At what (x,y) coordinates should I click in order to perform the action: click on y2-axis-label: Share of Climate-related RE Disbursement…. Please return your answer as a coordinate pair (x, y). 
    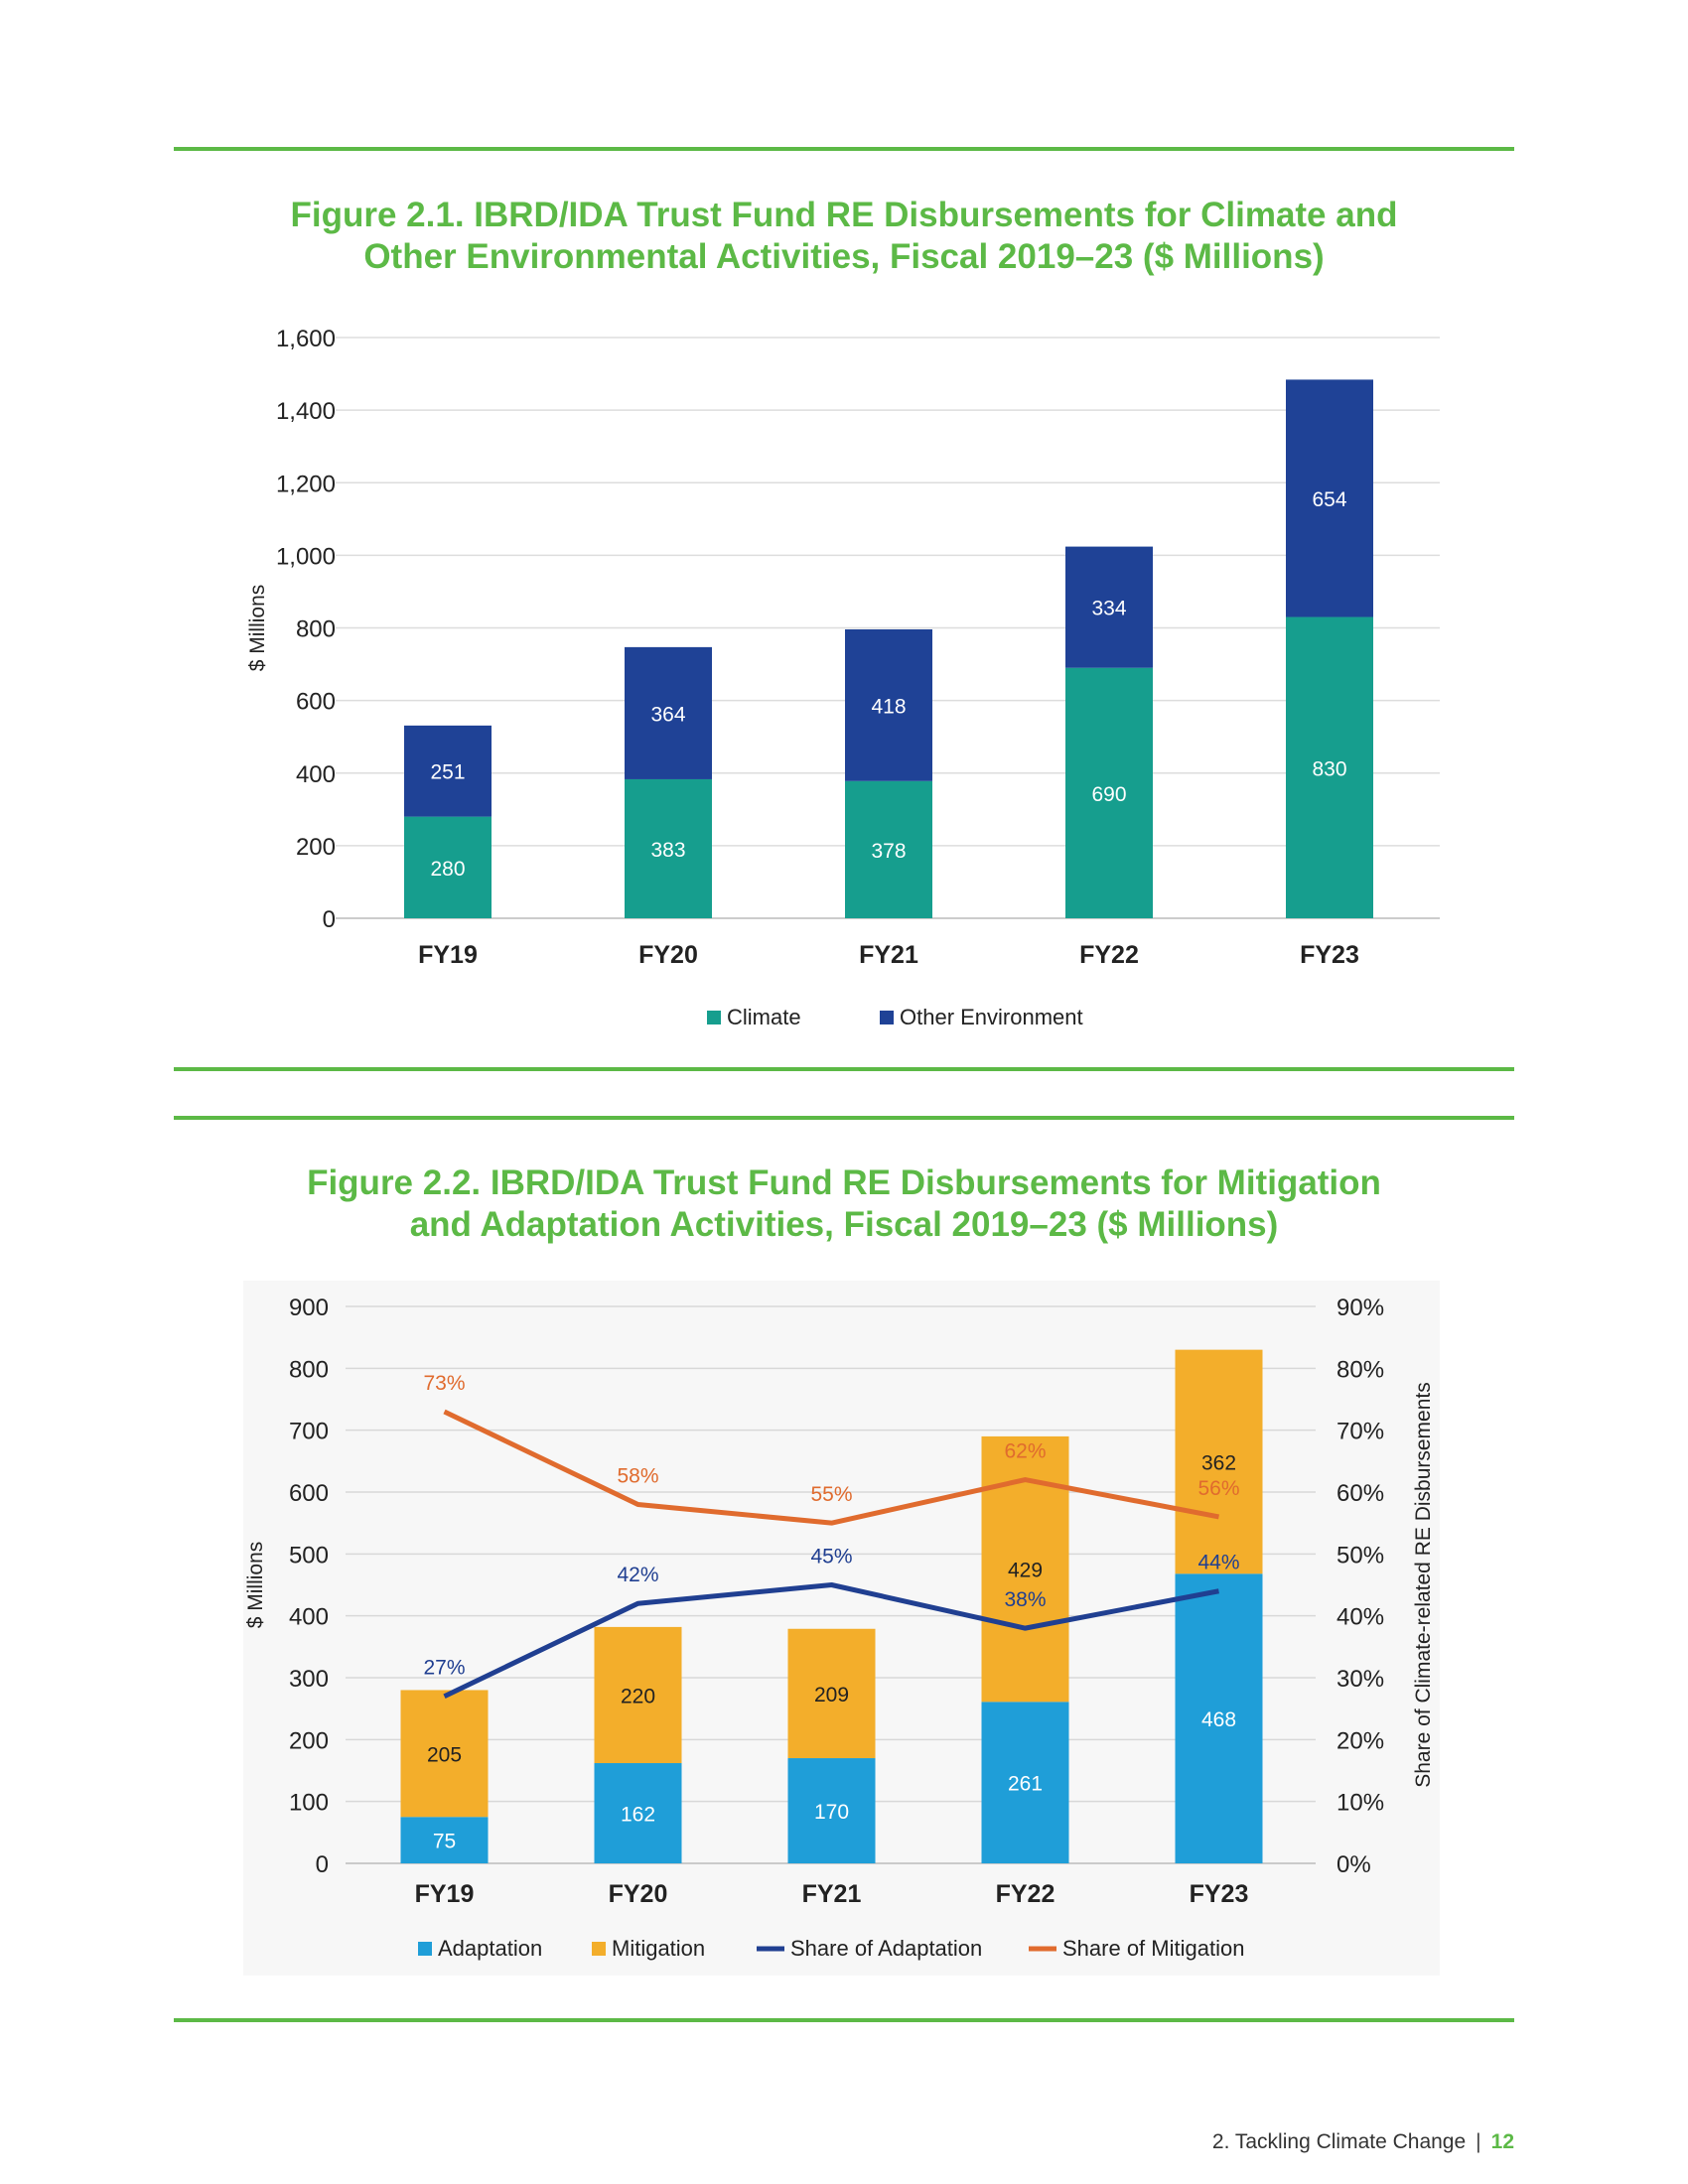
    Looking at the image, I should click on (1423, 1585).